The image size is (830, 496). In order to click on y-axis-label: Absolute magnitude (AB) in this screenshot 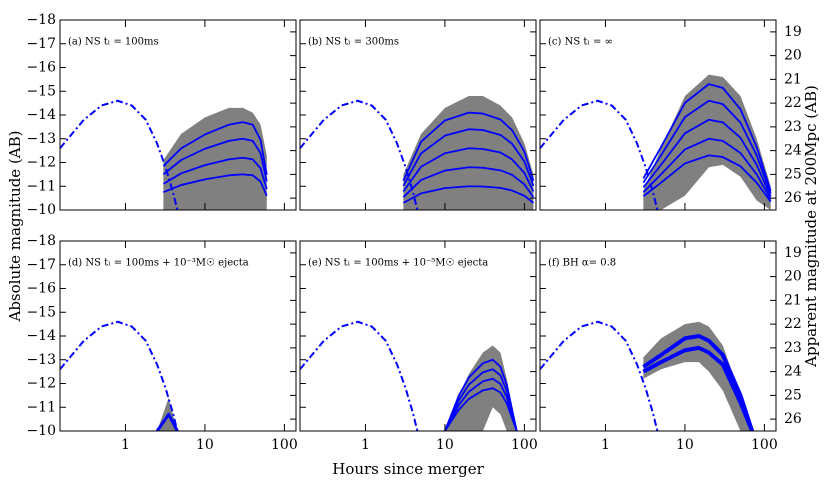, I will do `click(15, 226)`.